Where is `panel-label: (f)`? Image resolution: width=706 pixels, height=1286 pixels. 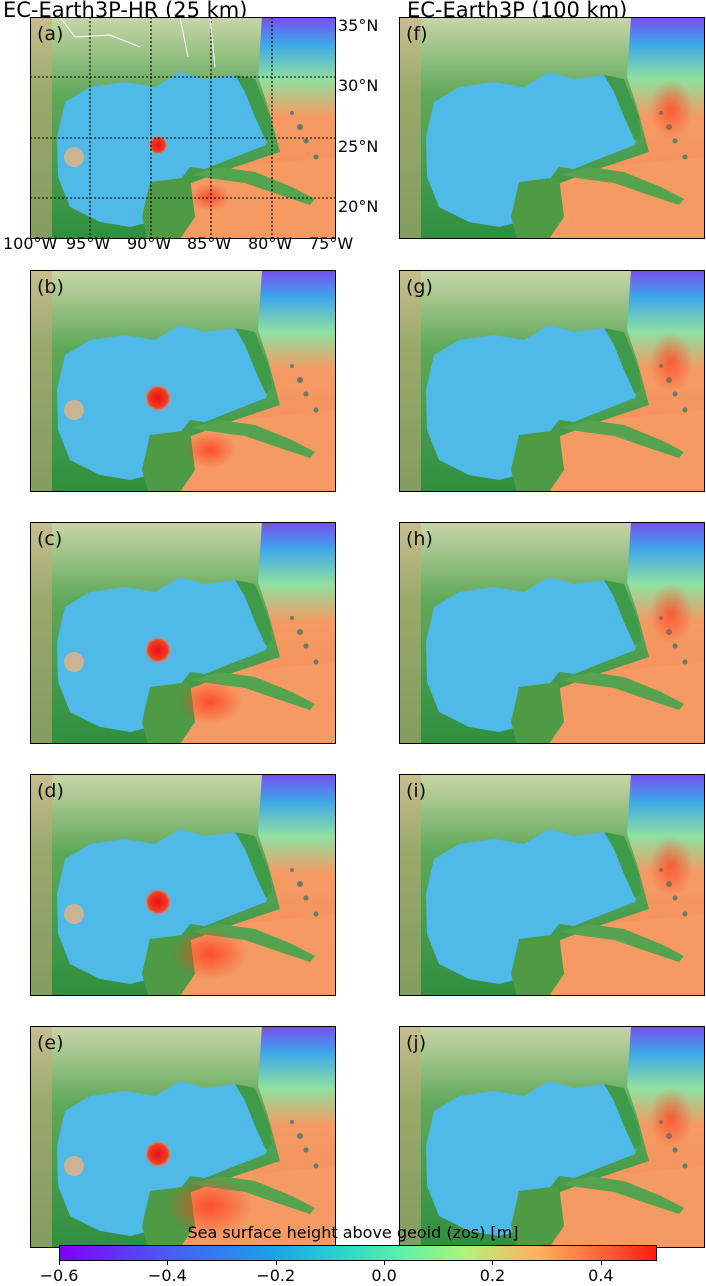
panel-label: (f) is located at coordinates (417, 34).